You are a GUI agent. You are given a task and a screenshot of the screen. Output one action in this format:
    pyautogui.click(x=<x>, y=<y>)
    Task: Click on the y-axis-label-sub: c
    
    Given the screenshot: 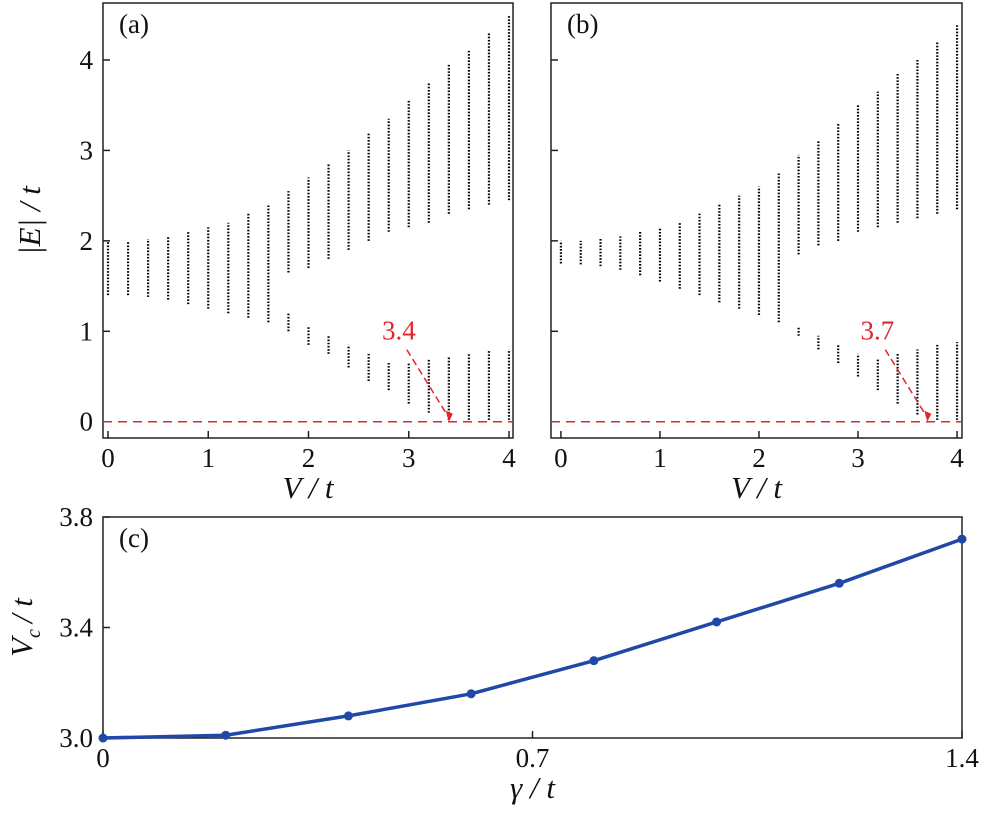 What is the action you would take?
    pyautogui.click(x=34, y=633)
    